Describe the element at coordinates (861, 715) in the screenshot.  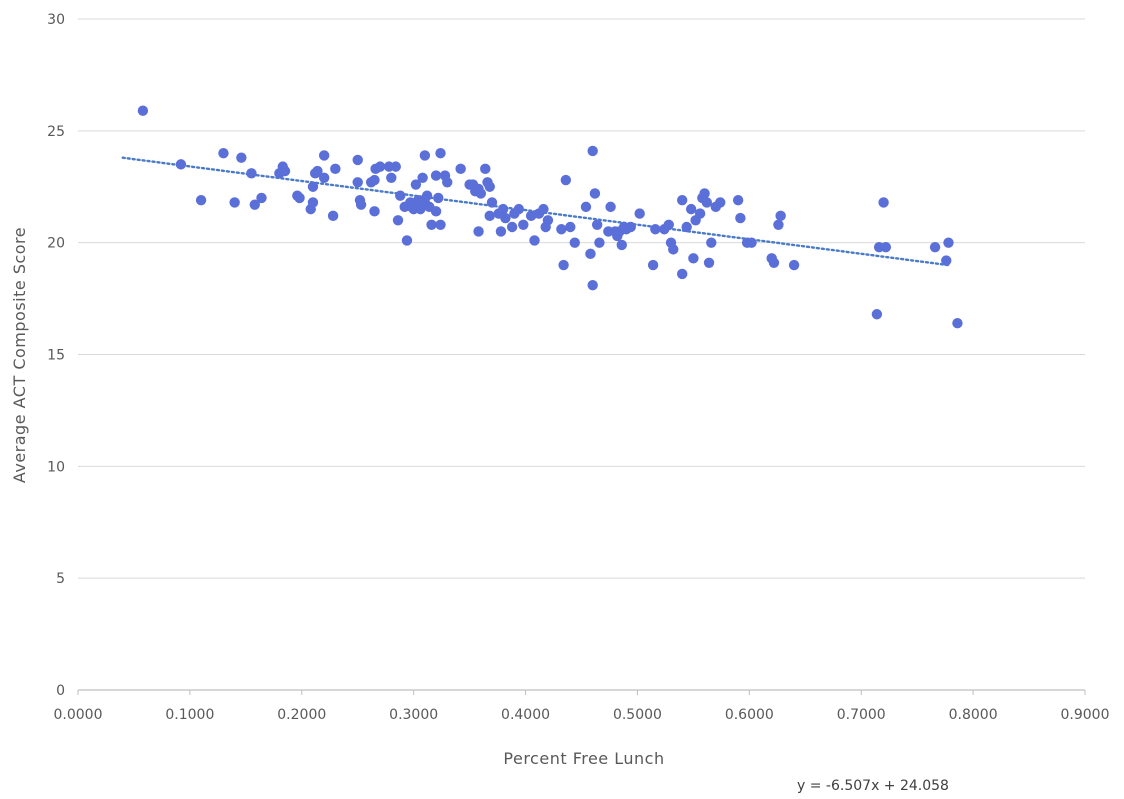
I see `x-tick-label: 0.7000` at that location.